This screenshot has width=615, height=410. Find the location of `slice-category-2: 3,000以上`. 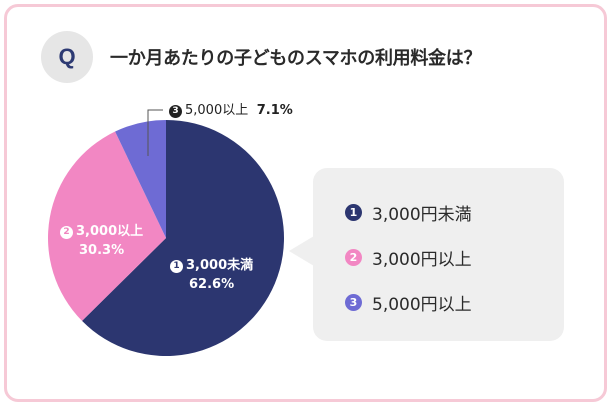

slice-category-2: 3,000以上 is located at coordinates (110, 231).